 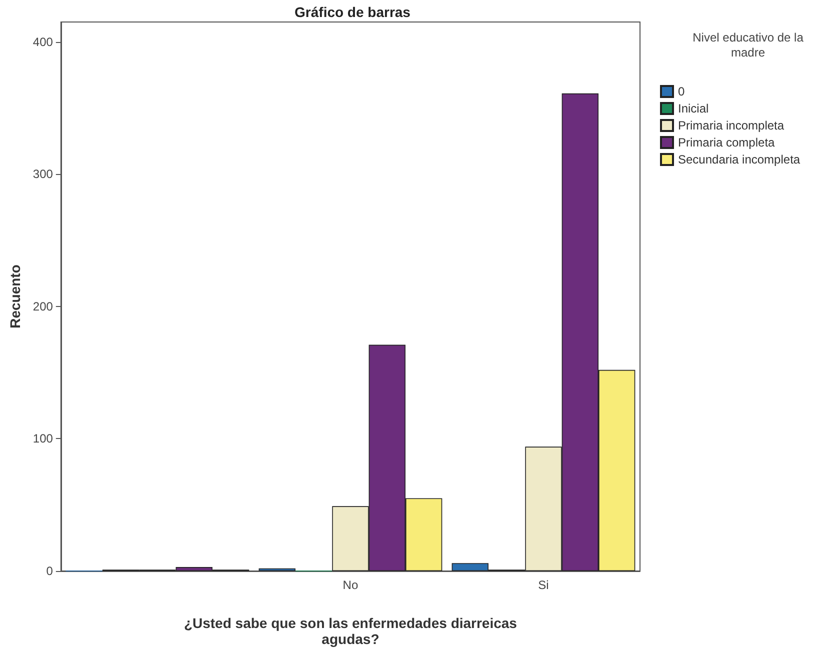 What do you see at coordinates (543, 585) in the screenshot?
I see `x-tick-label: Si` at bounding box center [543, 585].